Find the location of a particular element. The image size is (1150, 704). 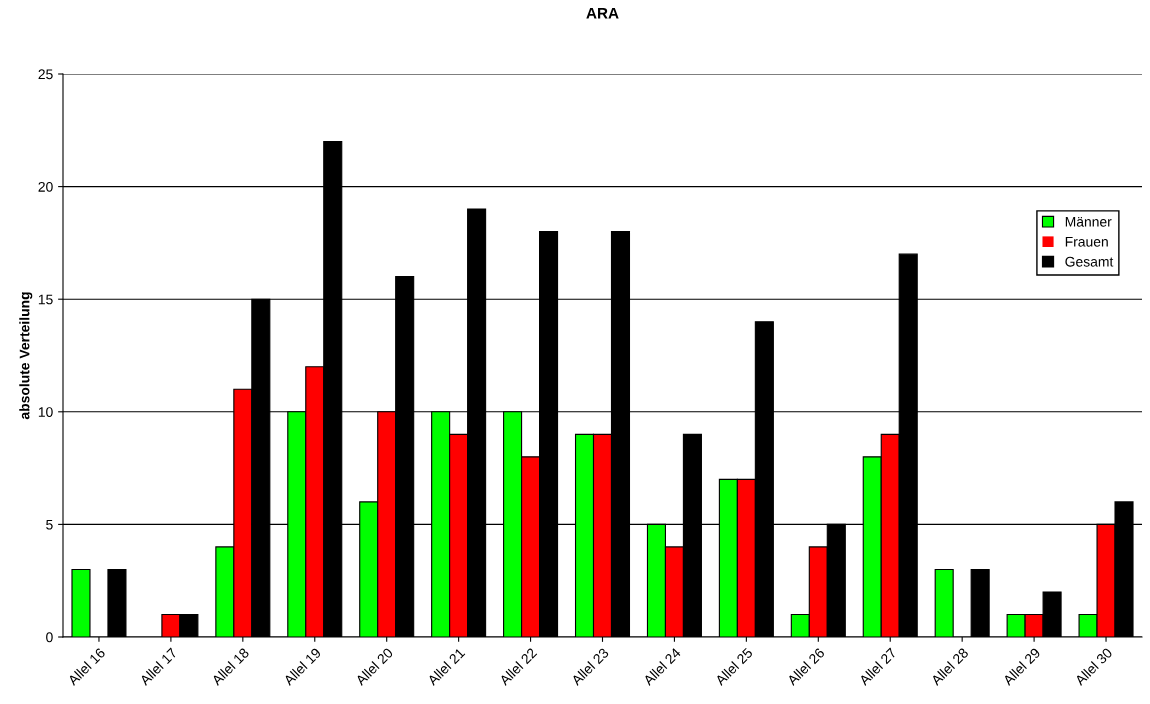

legend-label: Frauen is located at coordinates (1086, 241).